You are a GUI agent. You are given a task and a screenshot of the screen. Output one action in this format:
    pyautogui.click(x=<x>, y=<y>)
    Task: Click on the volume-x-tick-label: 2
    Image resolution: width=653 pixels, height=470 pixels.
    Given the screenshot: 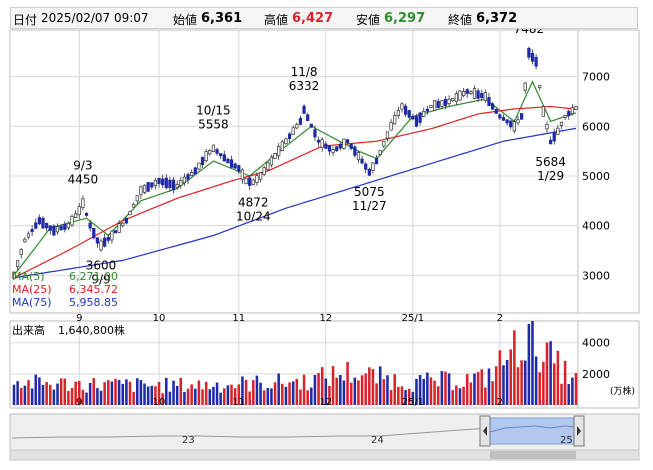 What is the action you would take?
    pyautogui.click(x=500, y=402)
    